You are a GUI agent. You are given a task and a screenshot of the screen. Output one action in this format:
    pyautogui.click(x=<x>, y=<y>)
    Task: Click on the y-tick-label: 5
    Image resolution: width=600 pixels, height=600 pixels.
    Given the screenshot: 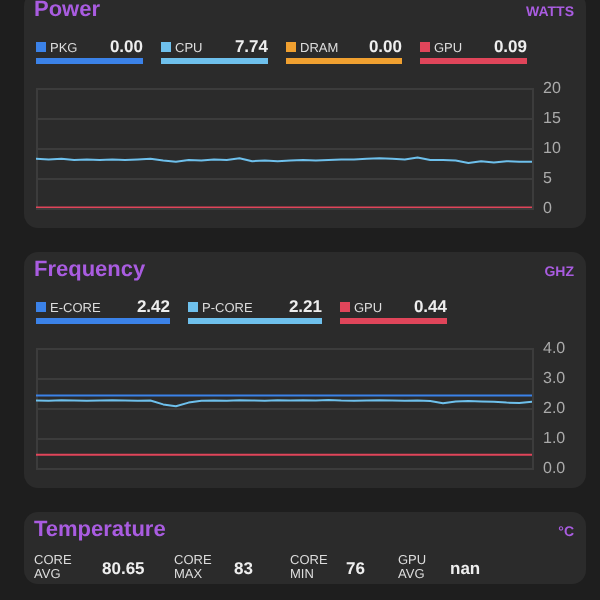 What is the action you would take?
    pyautogui.click(x=548, y=178)
    